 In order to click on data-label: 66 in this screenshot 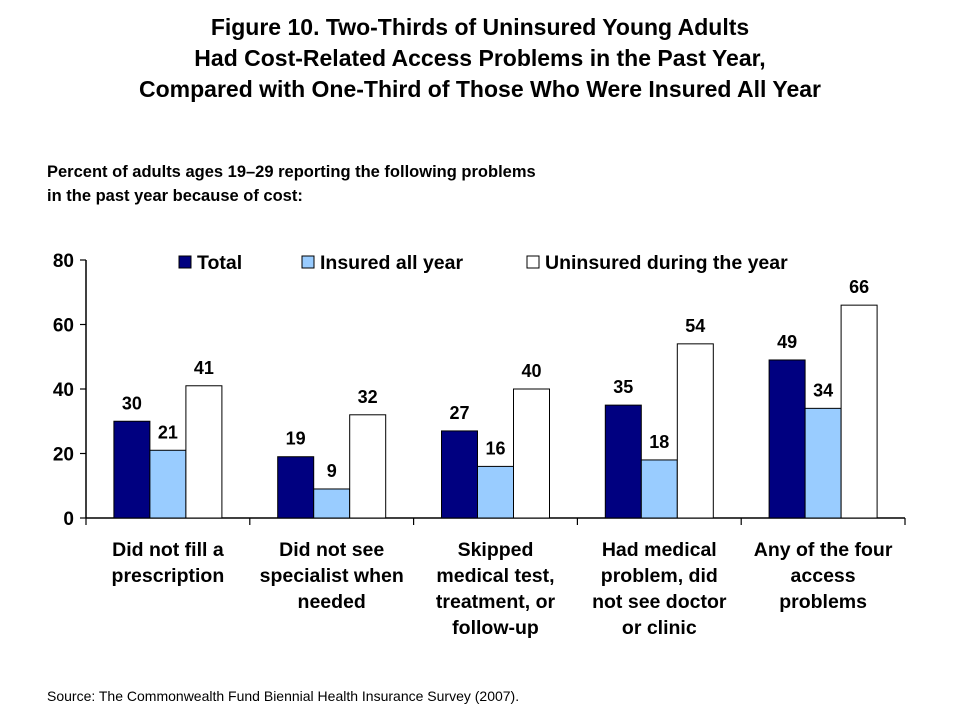, I will do `click(859, 287)`.